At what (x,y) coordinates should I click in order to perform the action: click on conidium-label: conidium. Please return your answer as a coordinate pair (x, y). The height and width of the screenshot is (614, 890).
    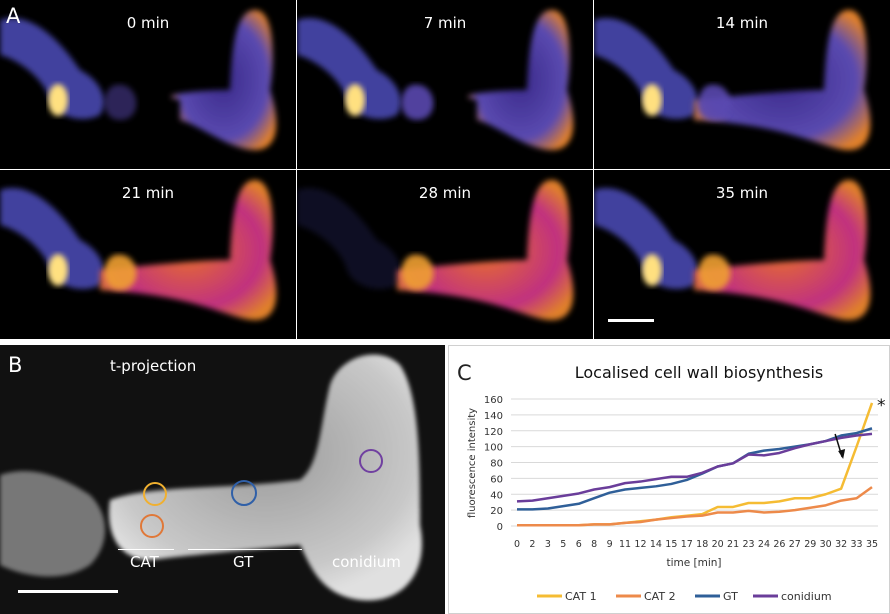
    Looking at the image, I should click on (366, 562).